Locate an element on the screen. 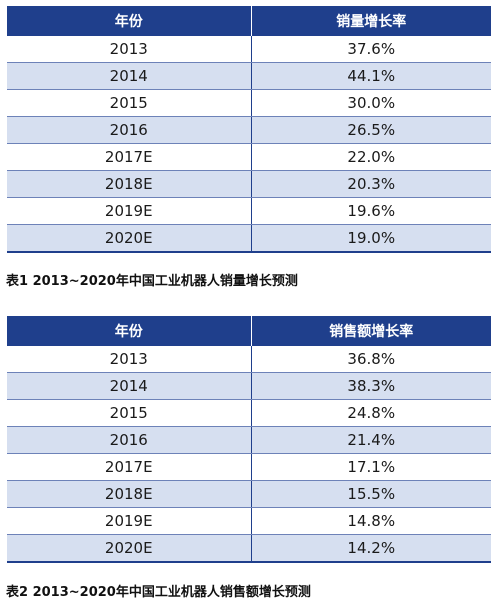 The image size is (500, 605). table-row: 2017E 22.0% is located at coordinates (249, 157).